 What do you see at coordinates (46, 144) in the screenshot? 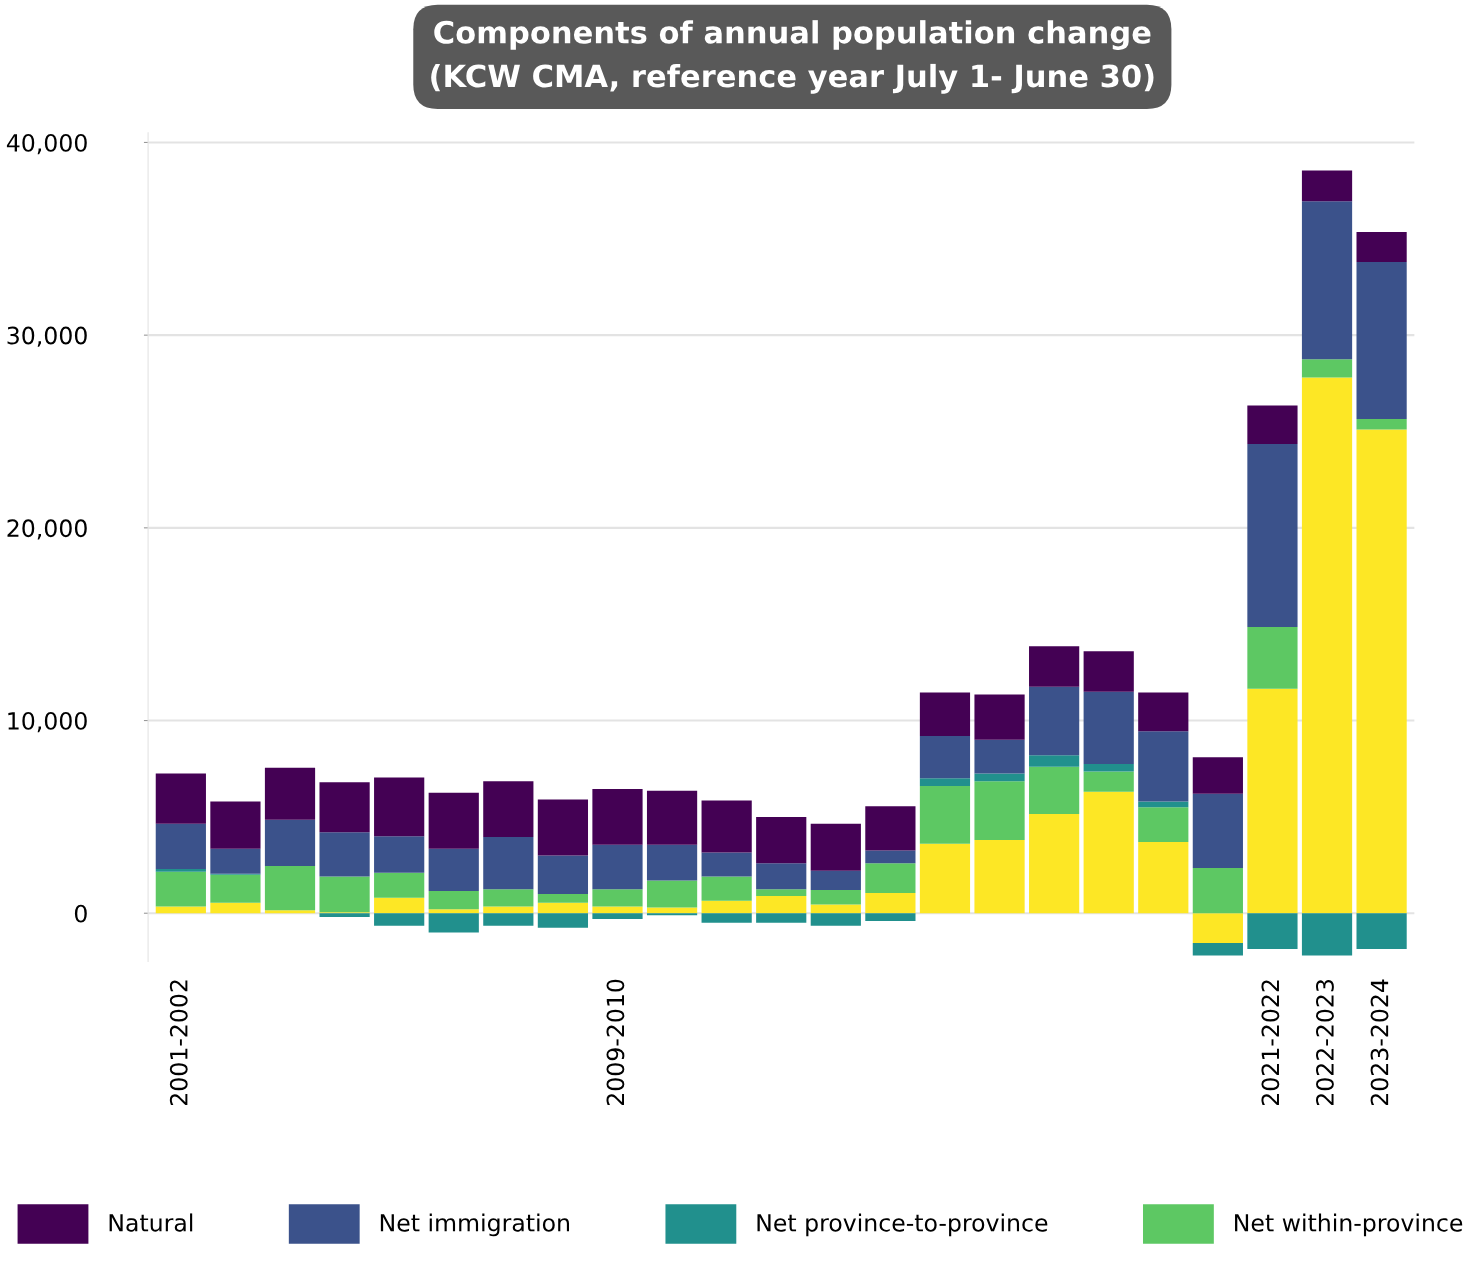
I see `y-tick-label: 40,000` at bounding box center [46, 144].